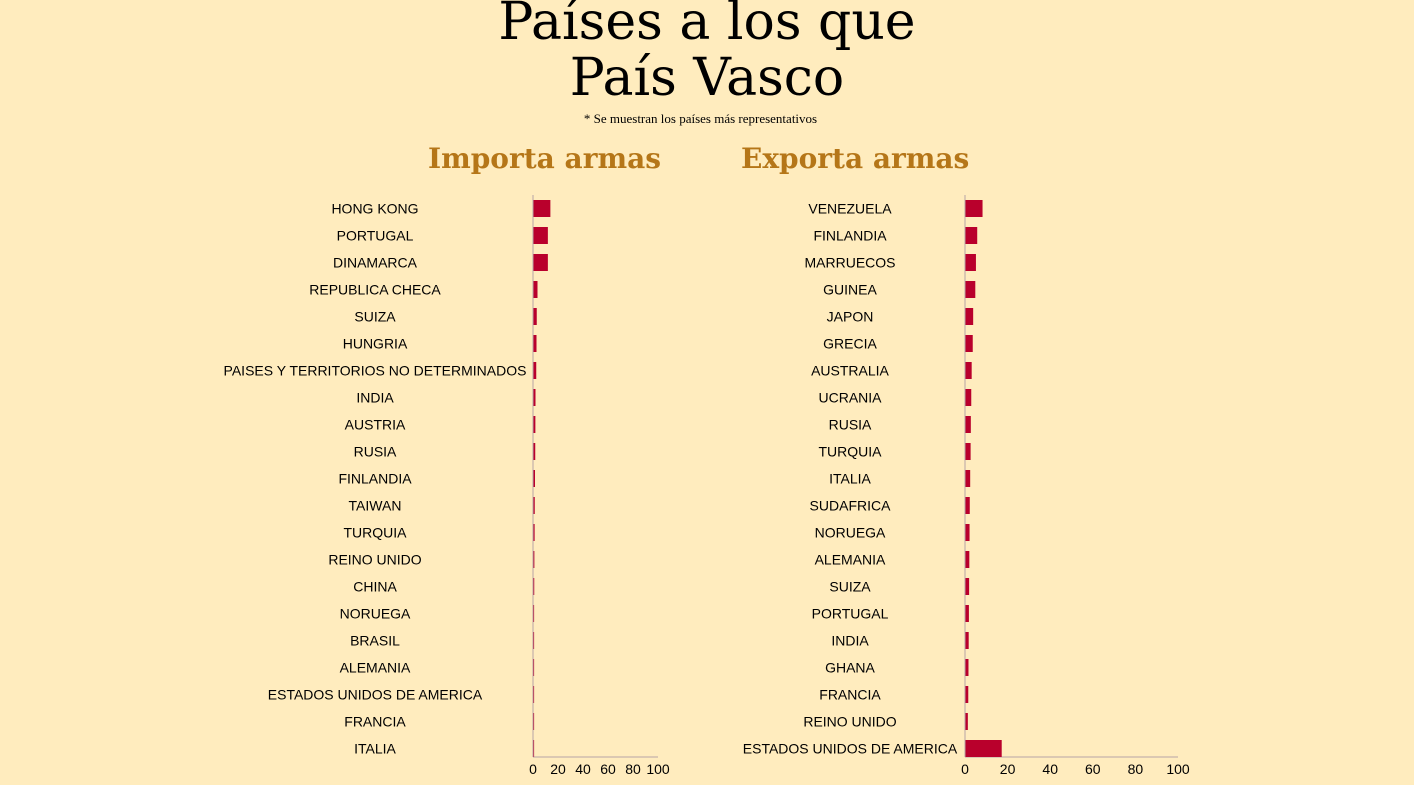  I want to click on imports-x-tick-label: 20, so click(558, 769).